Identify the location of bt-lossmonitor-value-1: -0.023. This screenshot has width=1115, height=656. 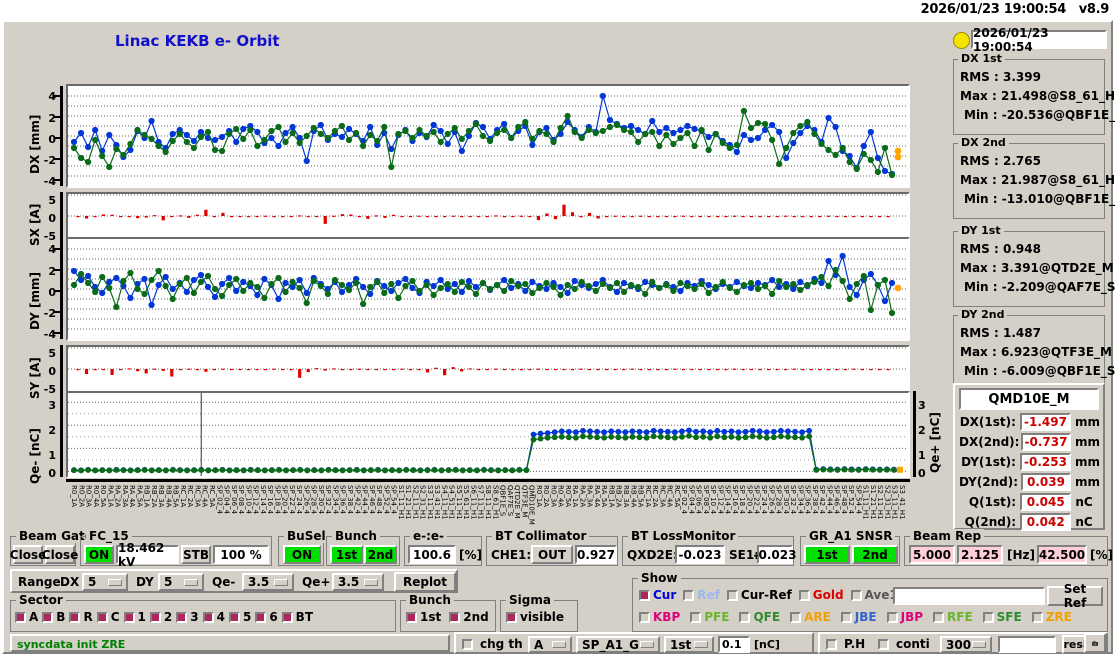
(700, 554).